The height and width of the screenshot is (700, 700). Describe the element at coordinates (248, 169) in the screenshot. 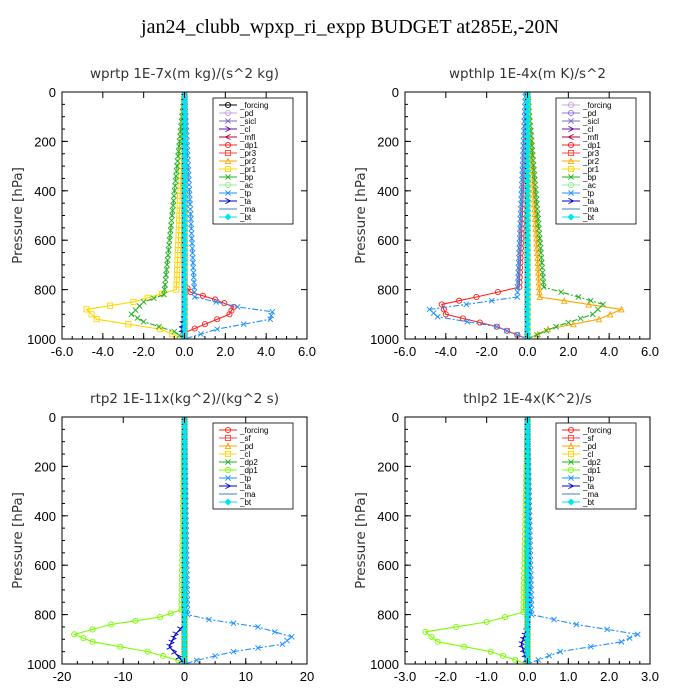

I see `legend-label: _pr1` at that location.